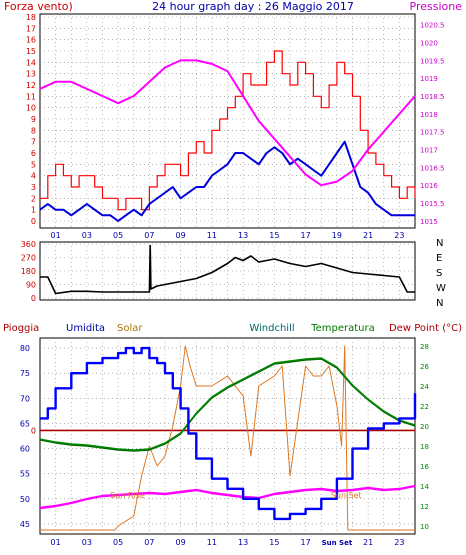 The width and height of the screenshot is (466, 555). I want to click on wind-speed-tick-label: 4, so click(33, 176).